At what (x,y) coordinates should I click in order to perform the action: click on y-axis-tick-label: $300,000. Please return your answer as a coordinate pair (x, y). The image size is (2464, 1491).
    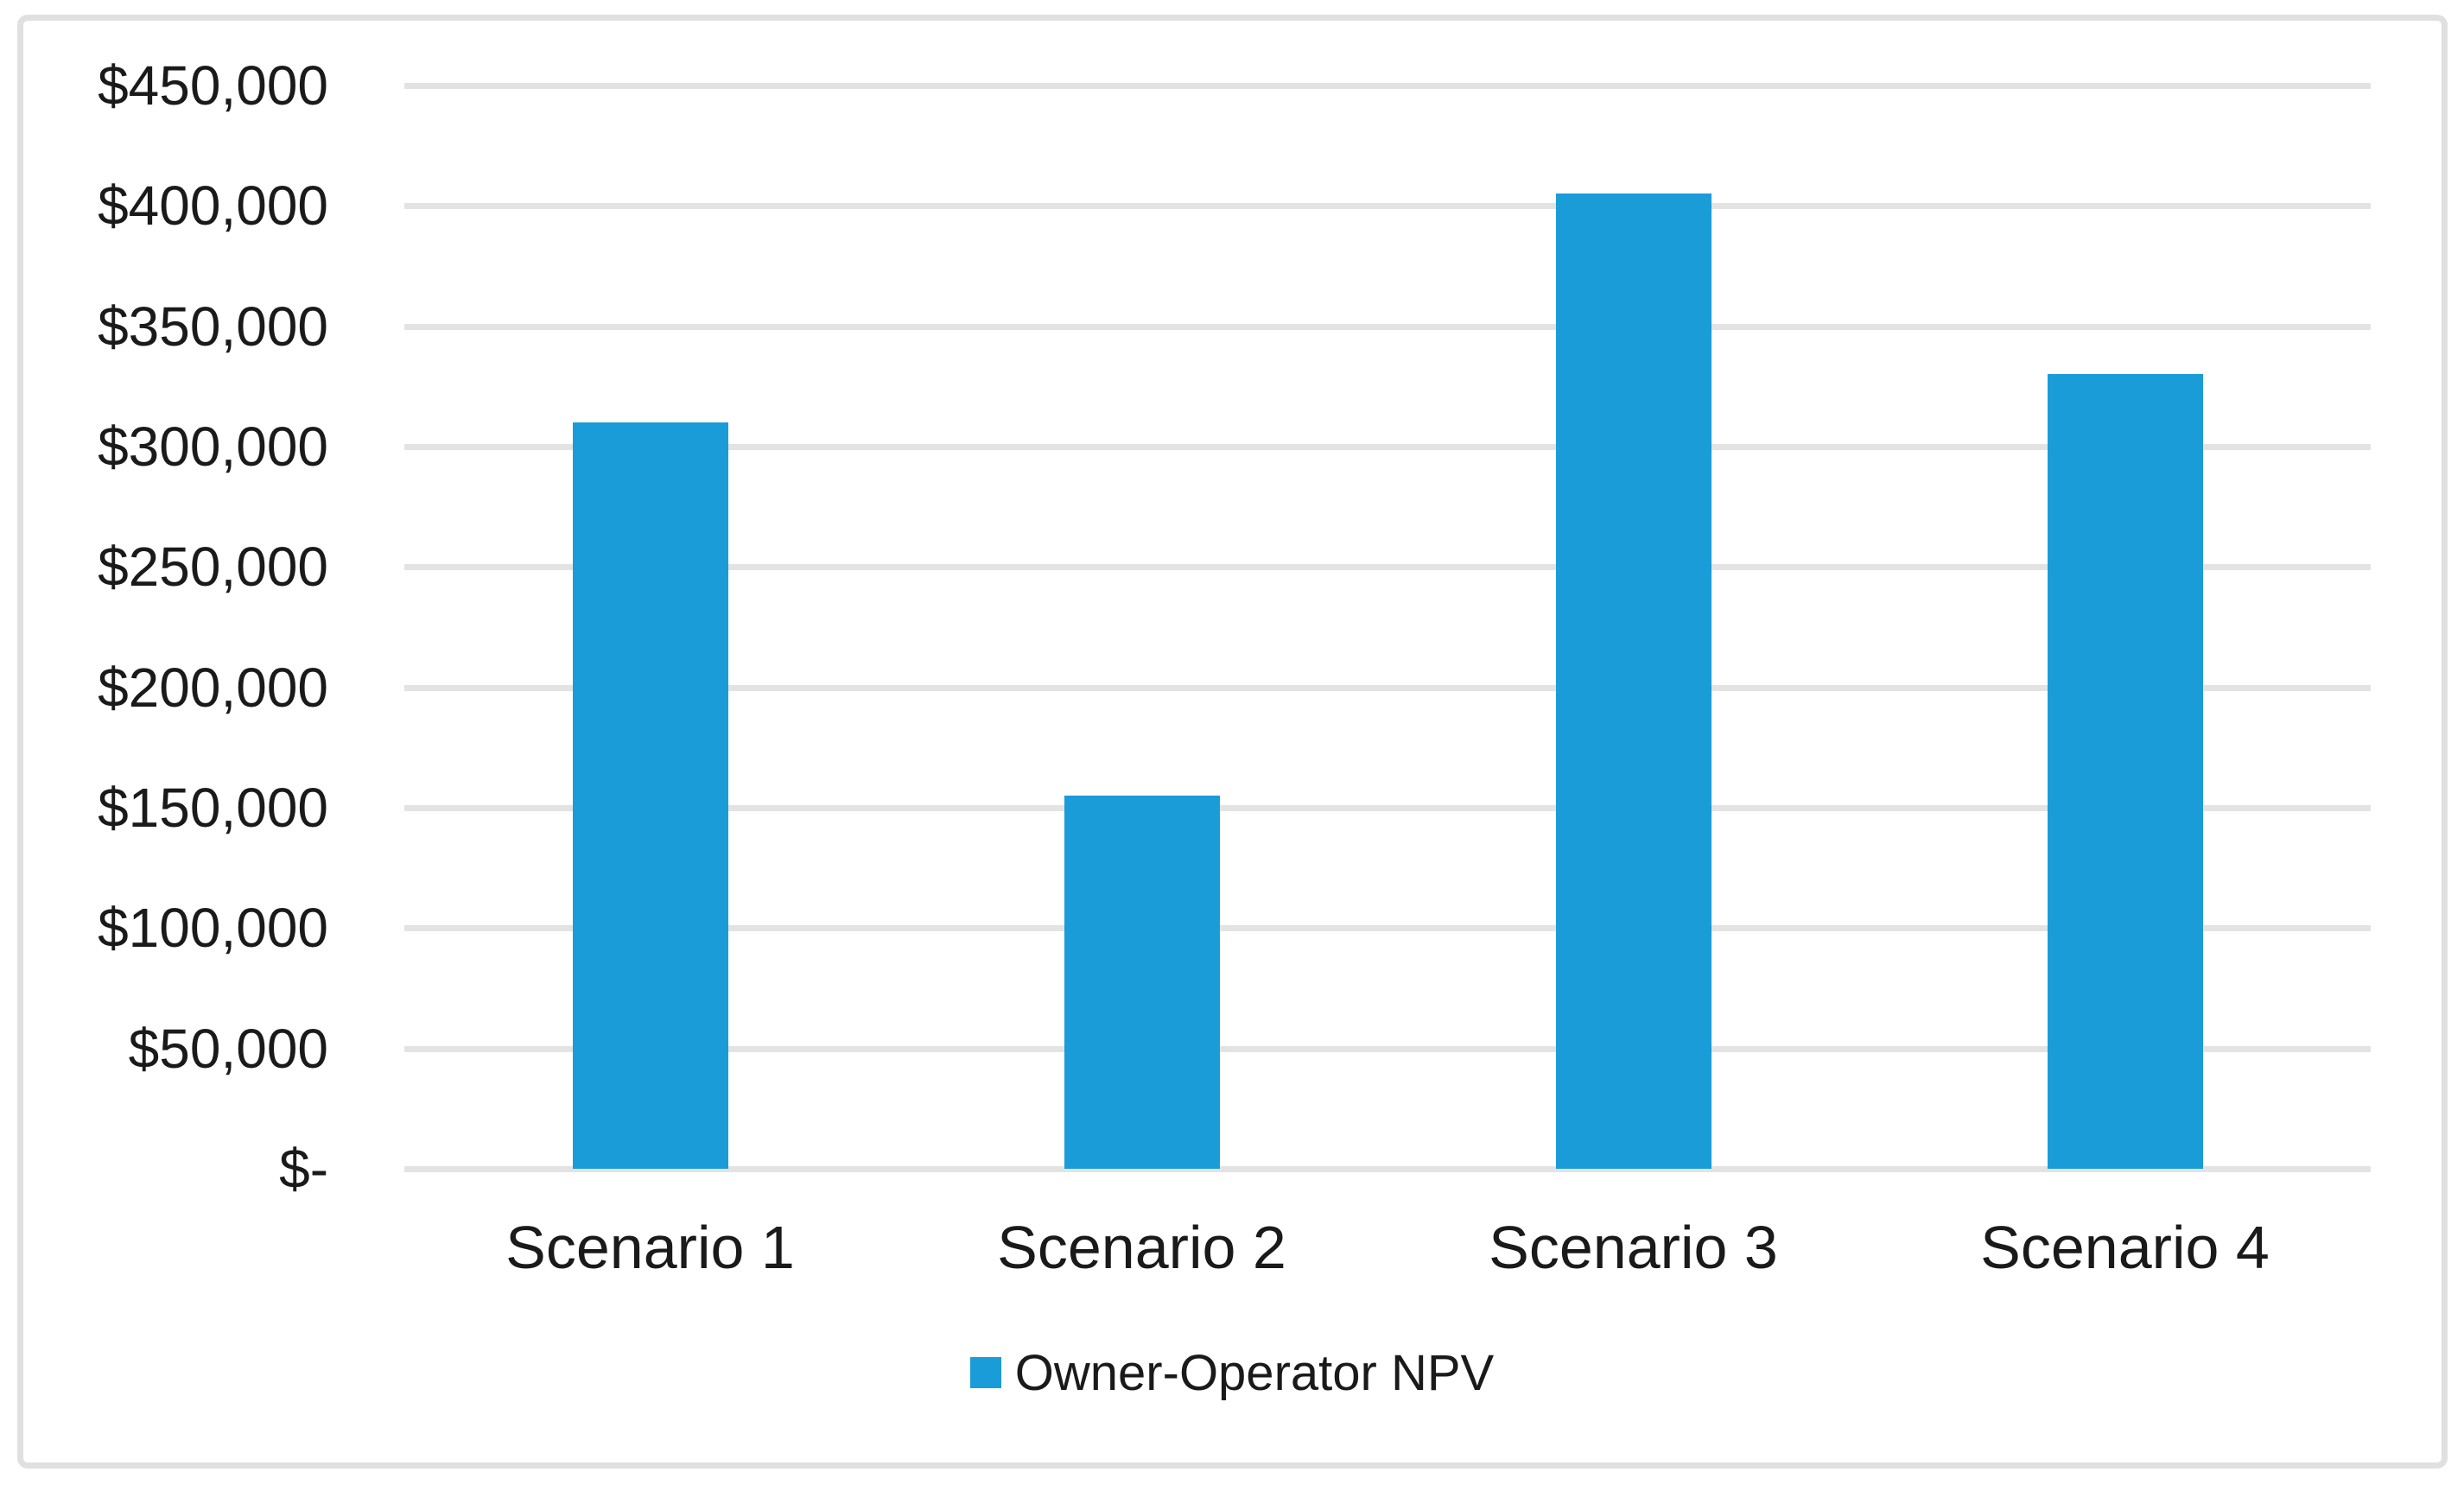
    Looking at the image, I should click on (213, 447).